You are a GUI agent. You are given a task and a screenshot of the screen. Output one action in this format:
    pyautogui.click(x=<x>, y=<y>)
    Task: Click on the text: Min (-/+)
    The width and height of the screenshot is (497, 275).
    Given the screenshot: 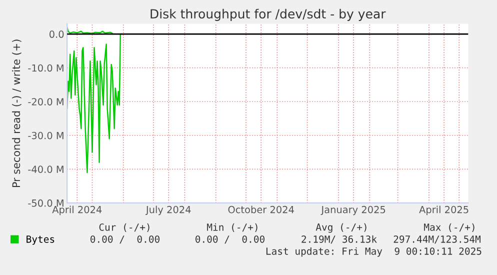 What is the action you would take?
    pyautogui.click(x=232, y=227)
    